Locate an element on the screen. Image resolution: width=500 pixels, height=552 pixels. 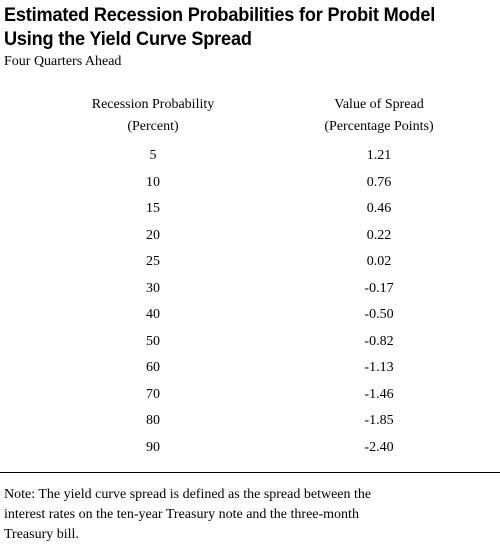
table-row: 15 0.46 is located at coordinates (250, 212).